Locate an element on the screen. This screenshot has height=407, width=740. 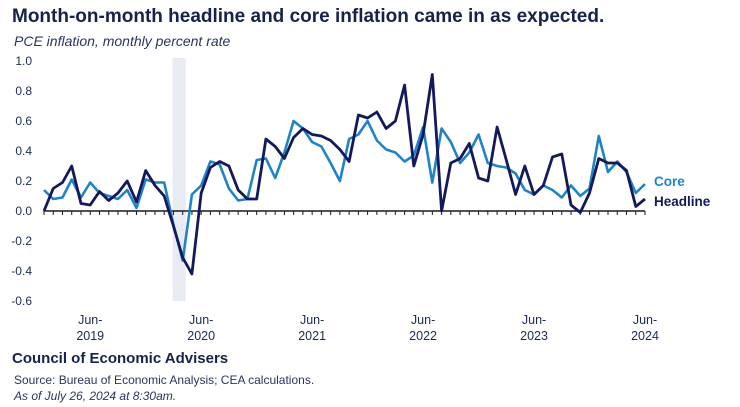
series-label-core: Core is located at coordinates (669, 181).